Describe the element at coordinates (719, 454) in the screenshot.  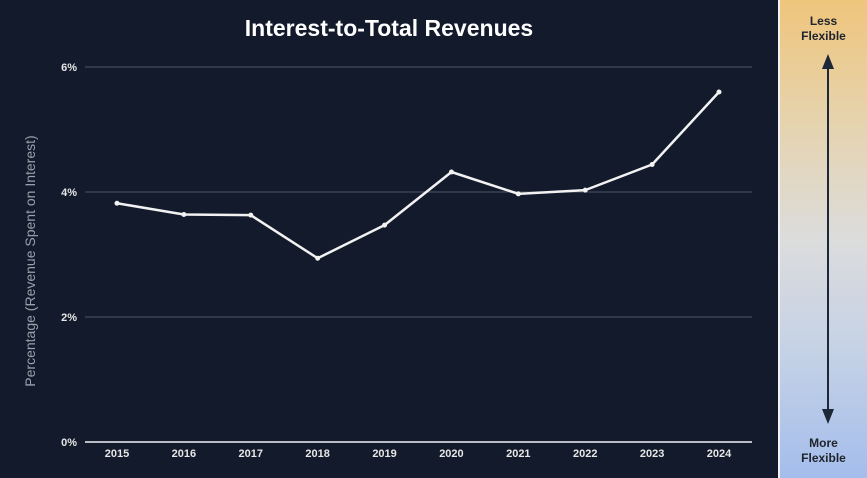
I see `x-tick-label: 2024` at that location.